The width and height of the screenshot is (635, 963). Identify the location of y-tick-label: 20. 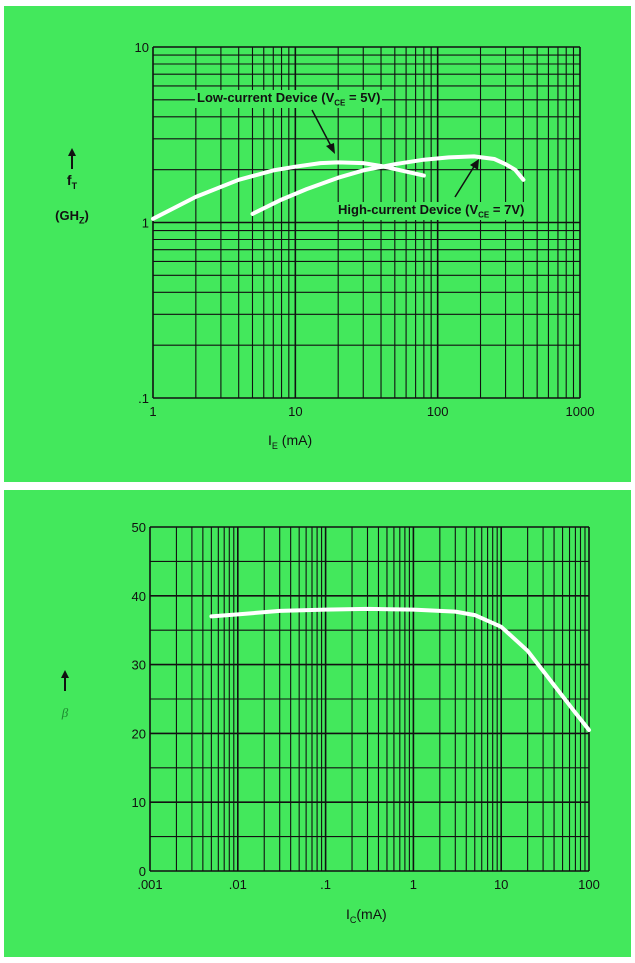
(139, 733).